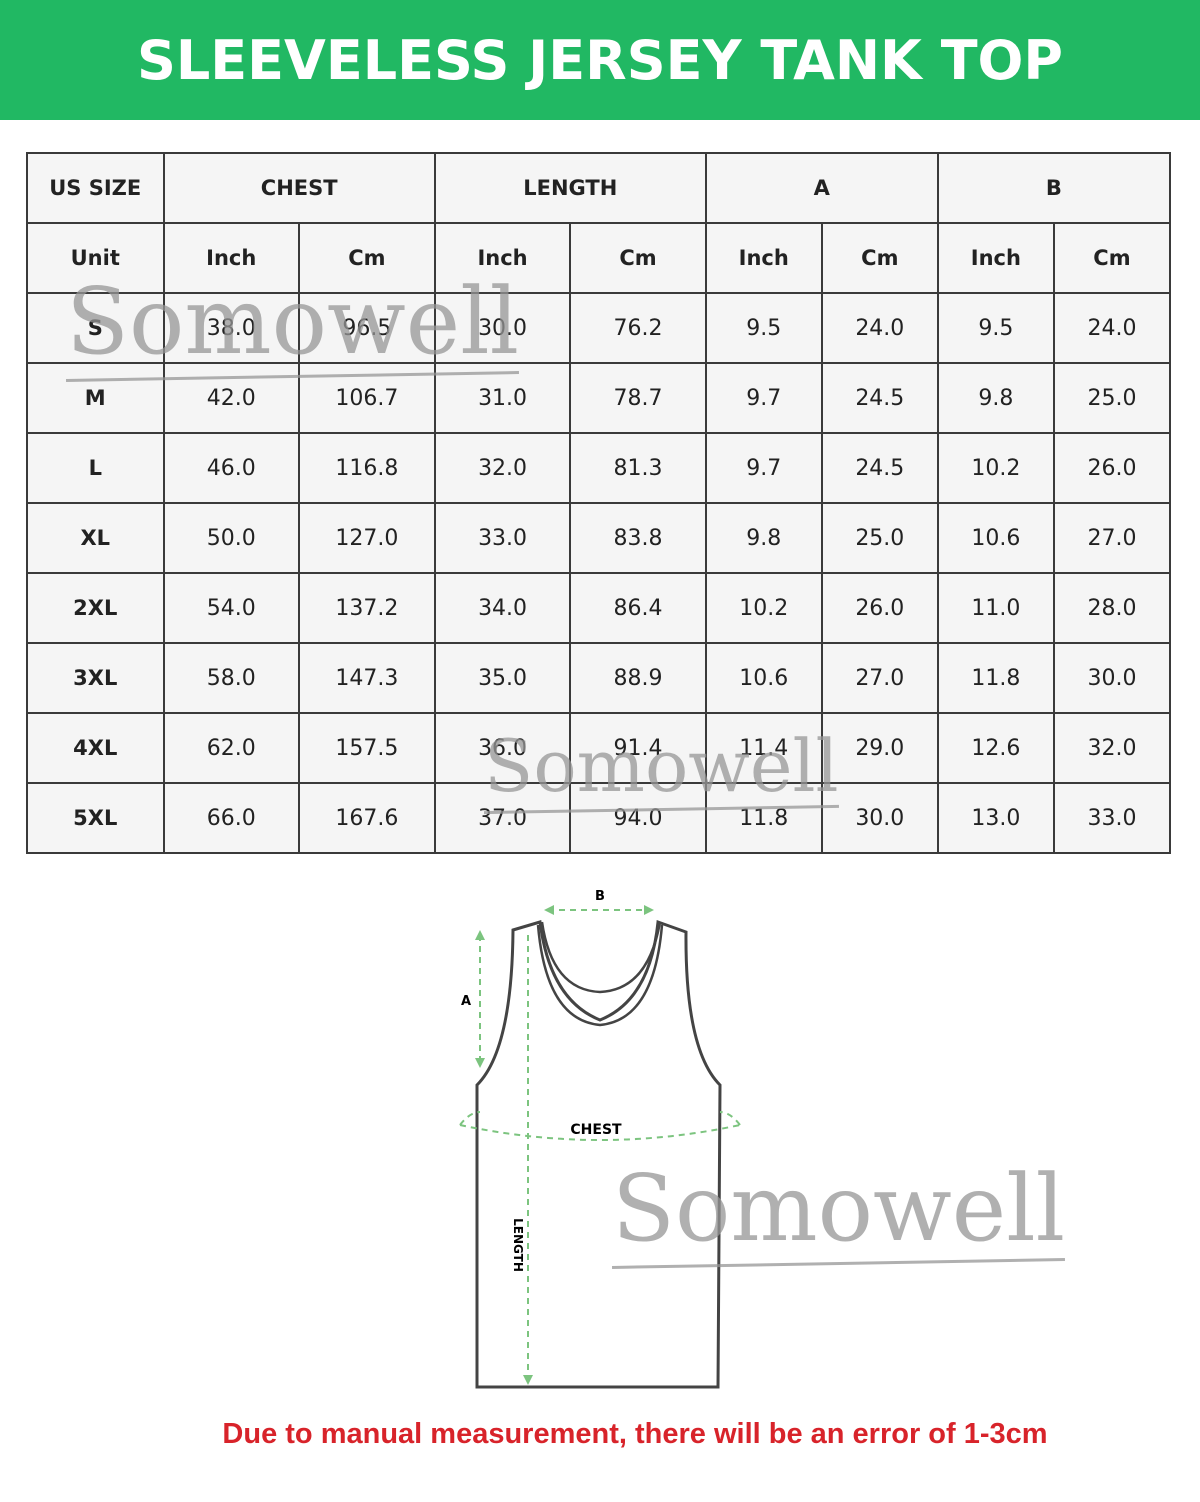 This screenshot has width=1200, height=1502. I want to click on group-header: LENGTH, so click(570, 188).